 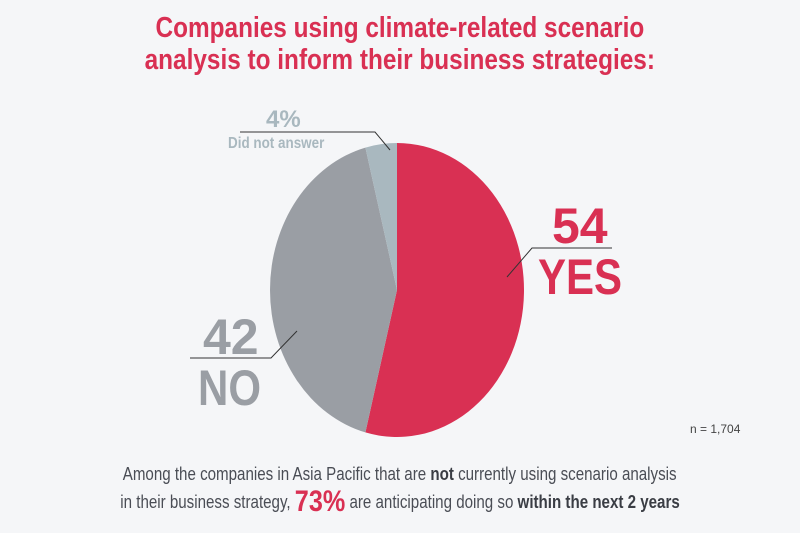 What do you see at coordinates (559, 262) in the screenshot?
I see `leader-line-yes` at bounding box center [559, 262].